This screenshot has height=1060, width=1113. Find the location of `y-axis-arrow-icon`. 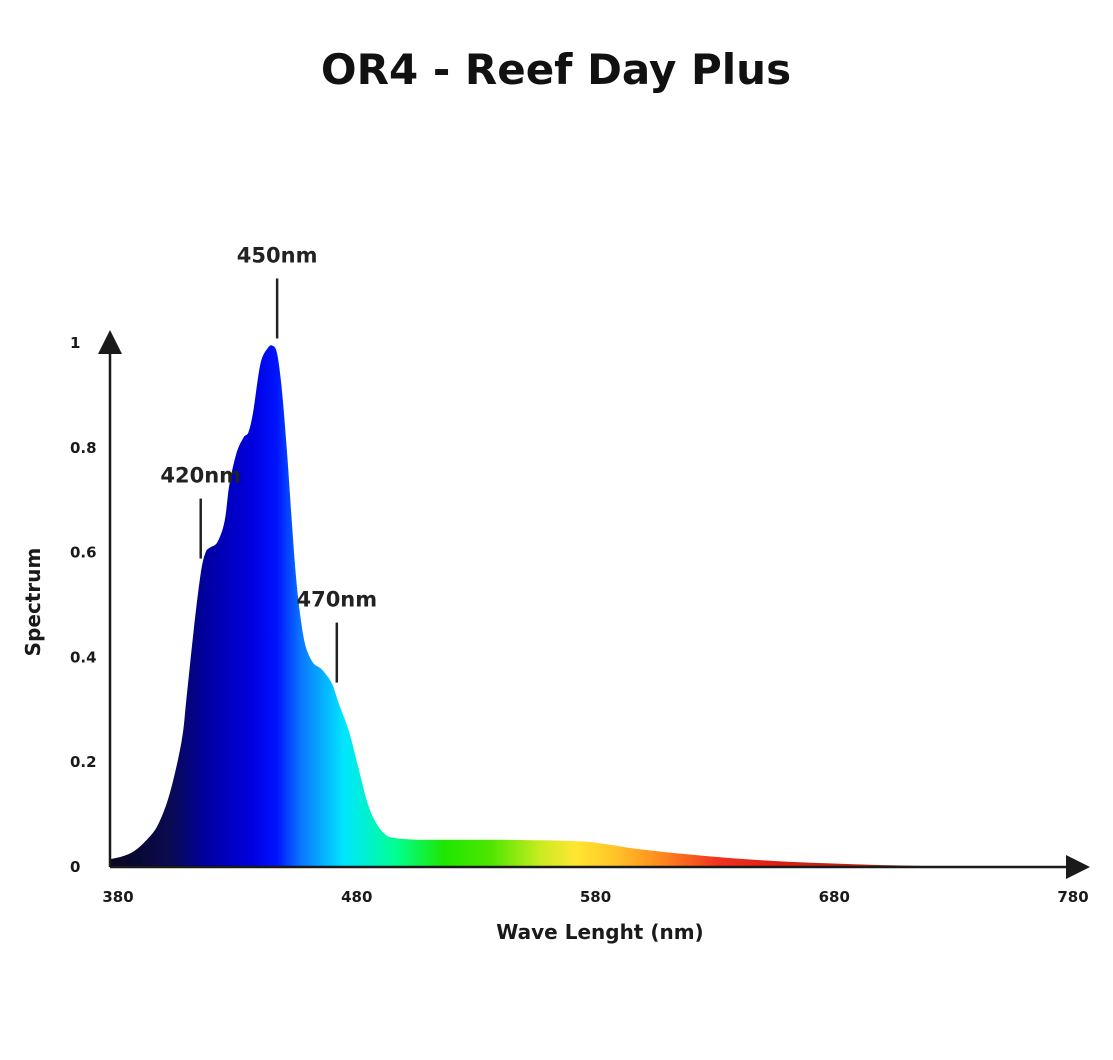

y-axis-arrow-icon is located at coordinates (110, 342).